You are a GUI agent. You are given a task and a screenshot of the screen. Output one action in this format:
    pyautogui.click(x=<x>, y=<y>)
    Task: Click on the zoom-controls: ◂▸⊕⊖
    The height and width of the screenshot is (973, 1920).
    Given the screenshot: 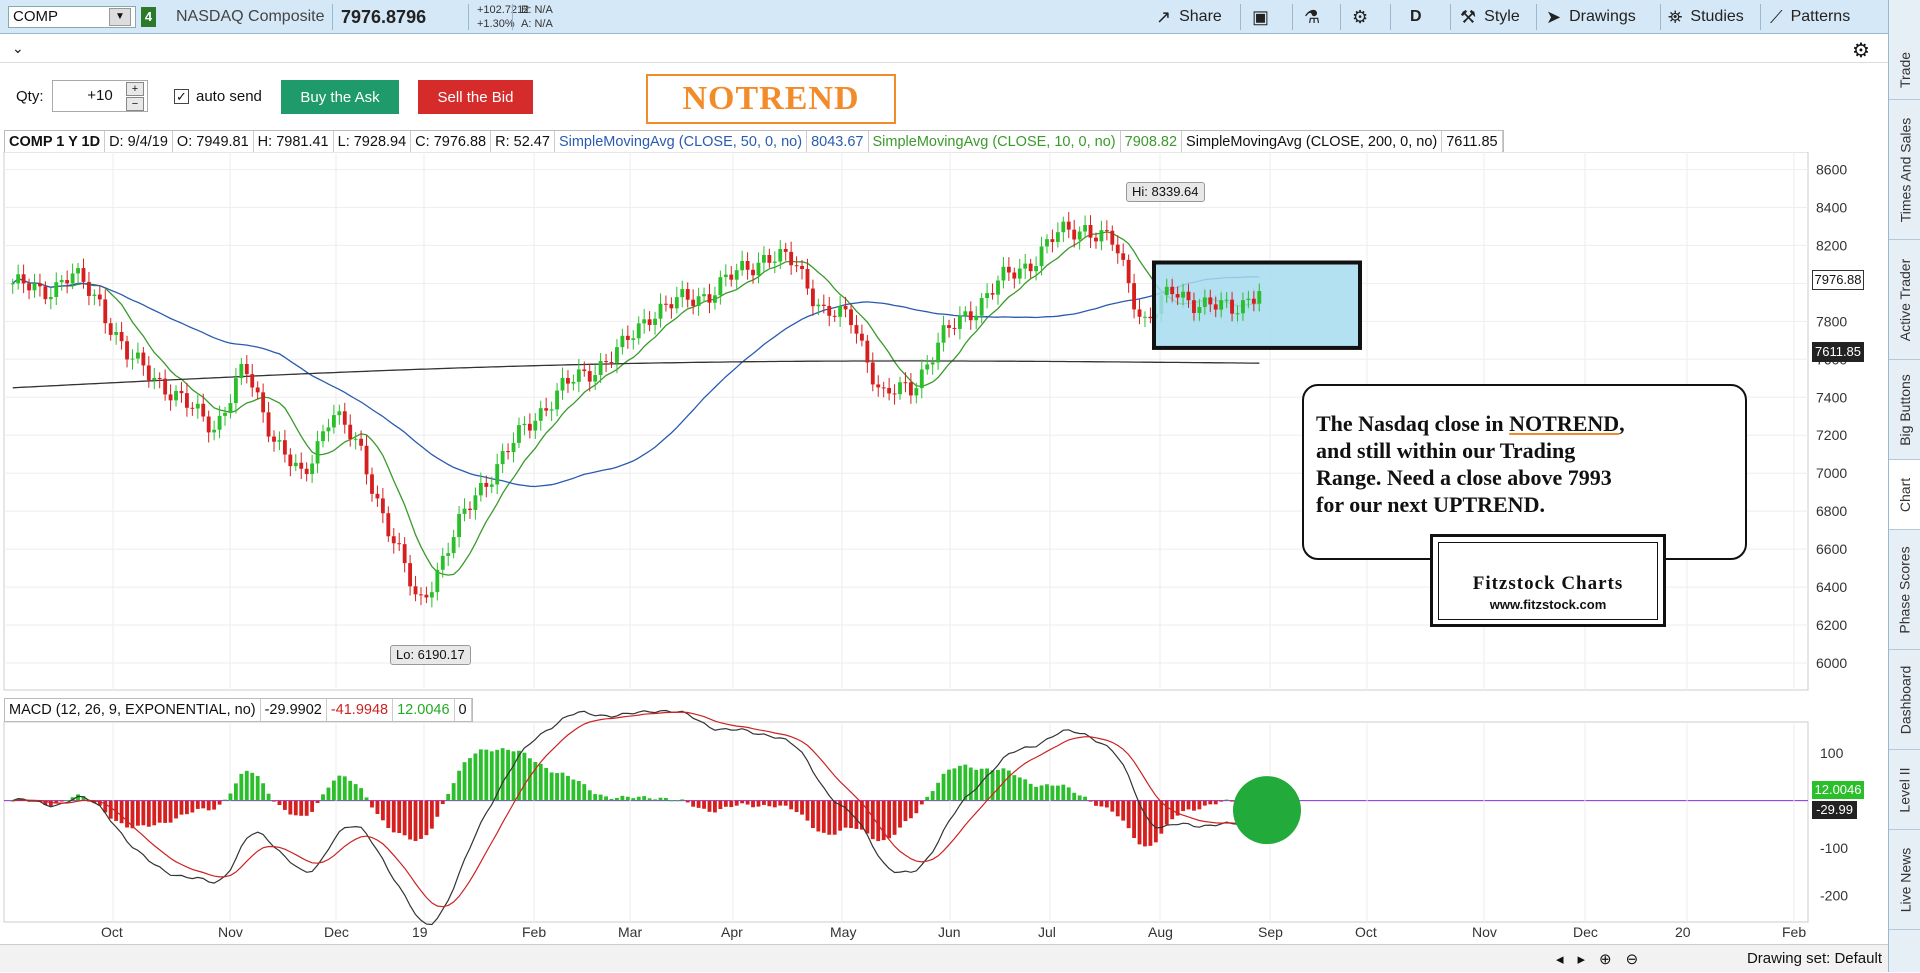 What is the action you would take?
    pyautogui.click(x=1604, y=959)
    